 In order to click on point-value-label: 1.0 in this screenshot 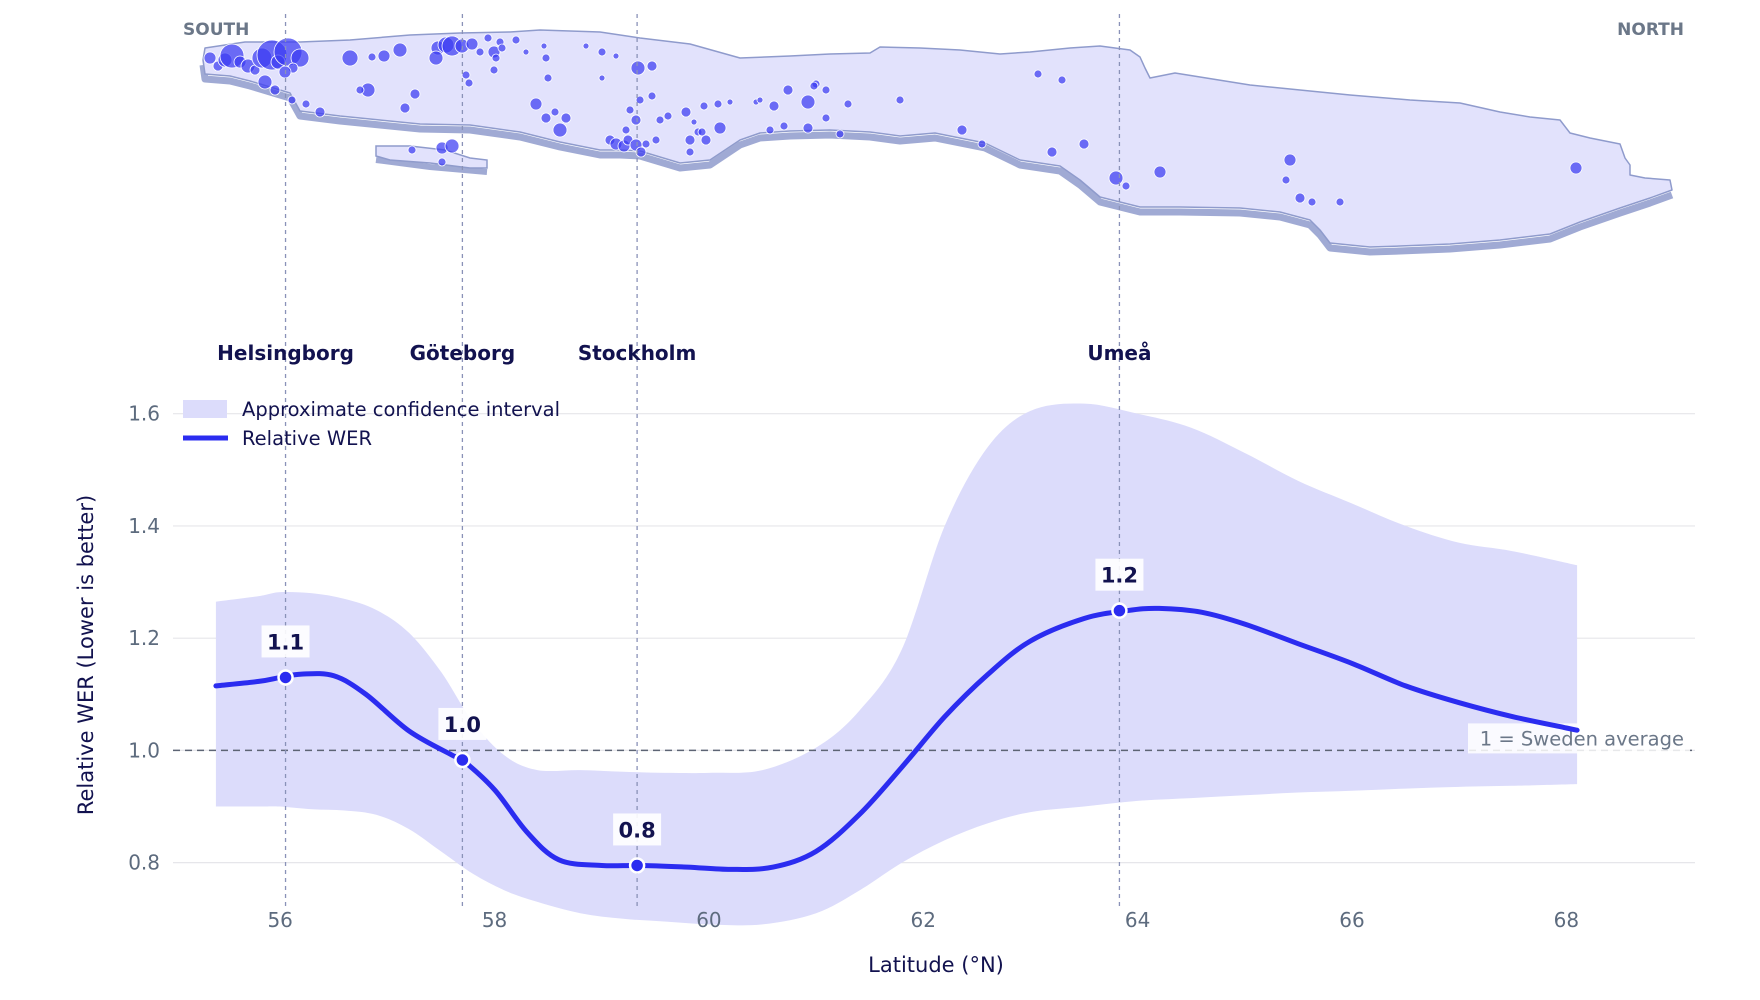, I will do `click(462, 725)`.